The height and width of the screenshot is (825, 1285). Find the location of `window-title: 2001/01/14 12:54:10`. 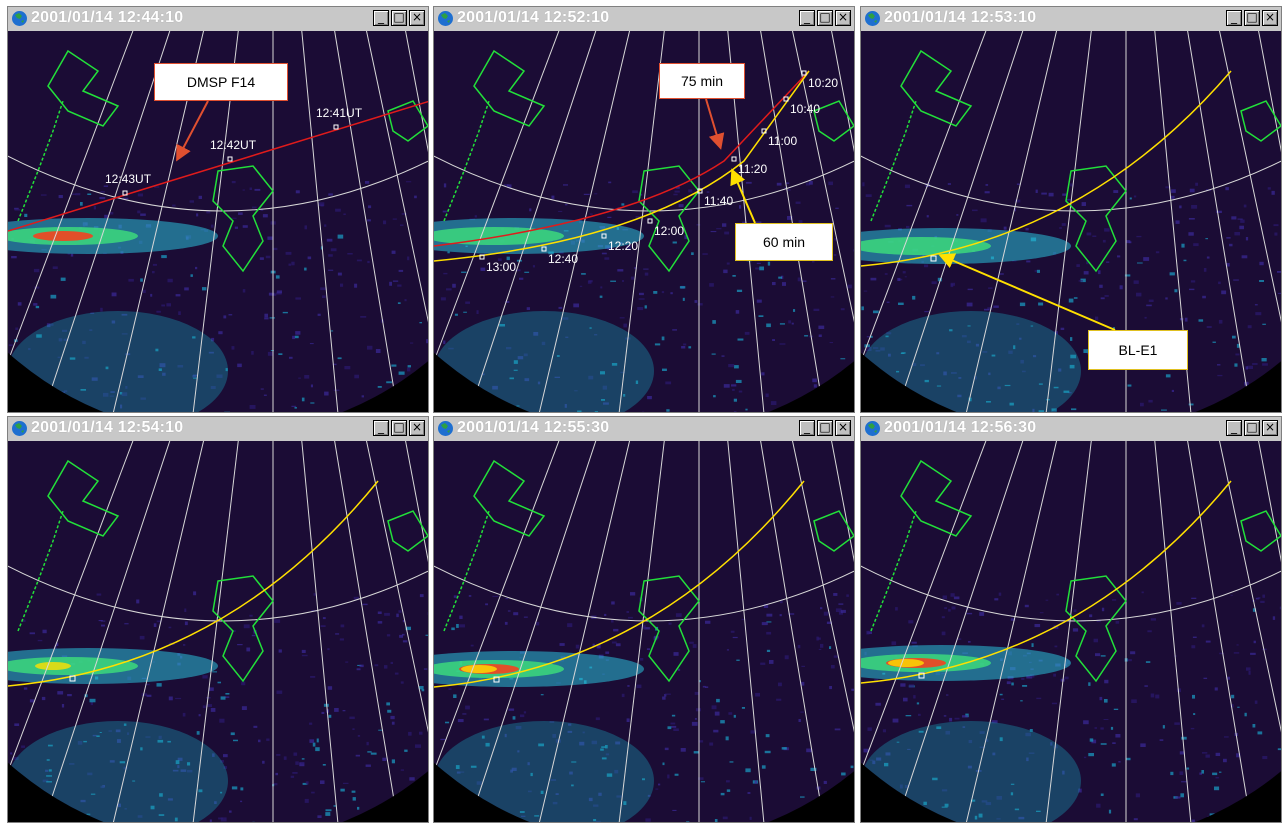

window-title: 2001/01/14 12:54:10 is located at coordinates (107, 427).